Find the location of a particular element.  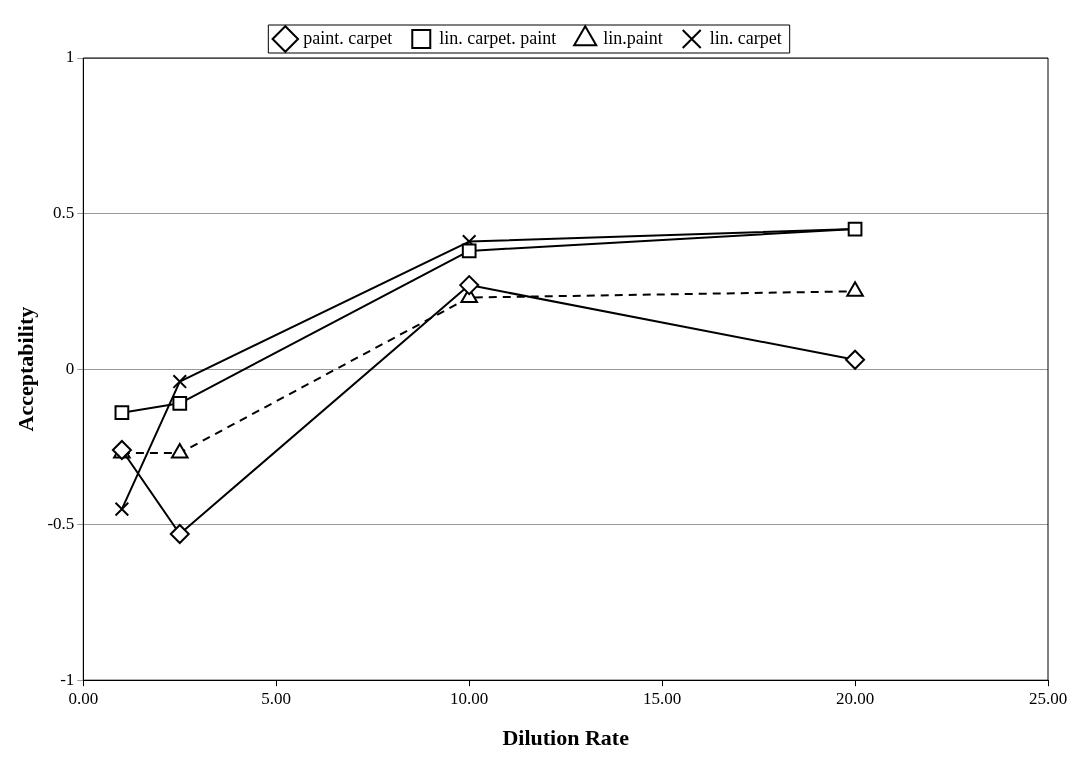

x-tick-label: 20.00 is located at coordinates (855, 698).